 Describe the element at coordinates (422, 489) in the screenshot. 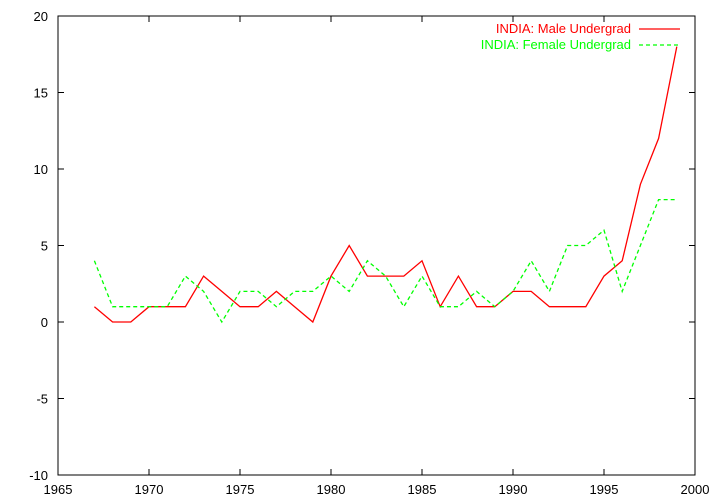

I see `x-tick-label: 1985` at that location.